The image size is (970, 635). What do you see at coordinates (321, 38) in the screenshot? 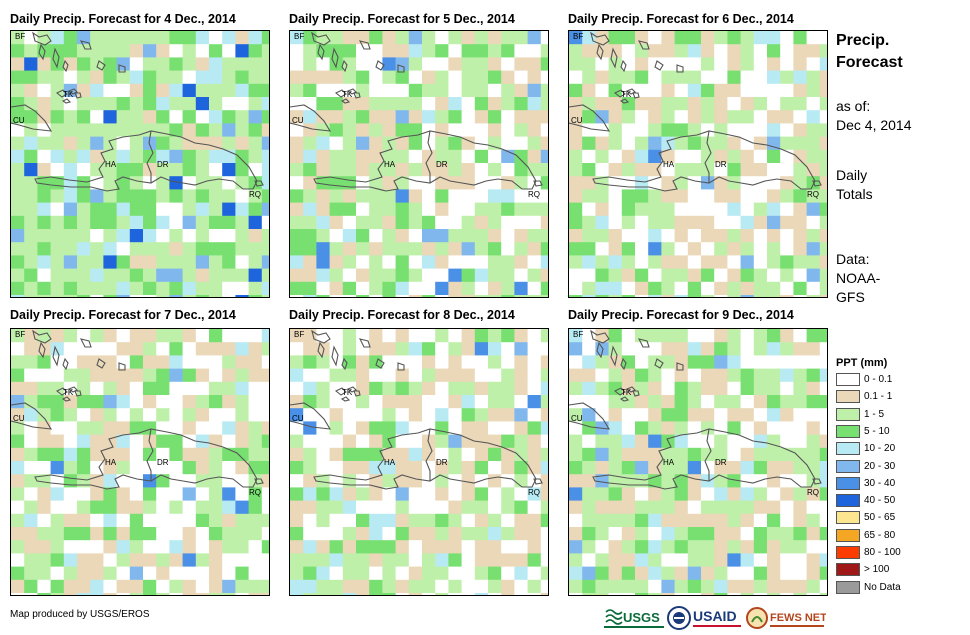
I see `bahamas-coastline` at bounding box center [321, 38].